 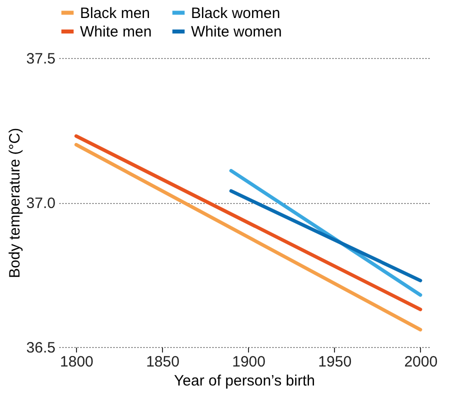 I want to click on x-tick-label: 1900, so click(x=249, y=362).